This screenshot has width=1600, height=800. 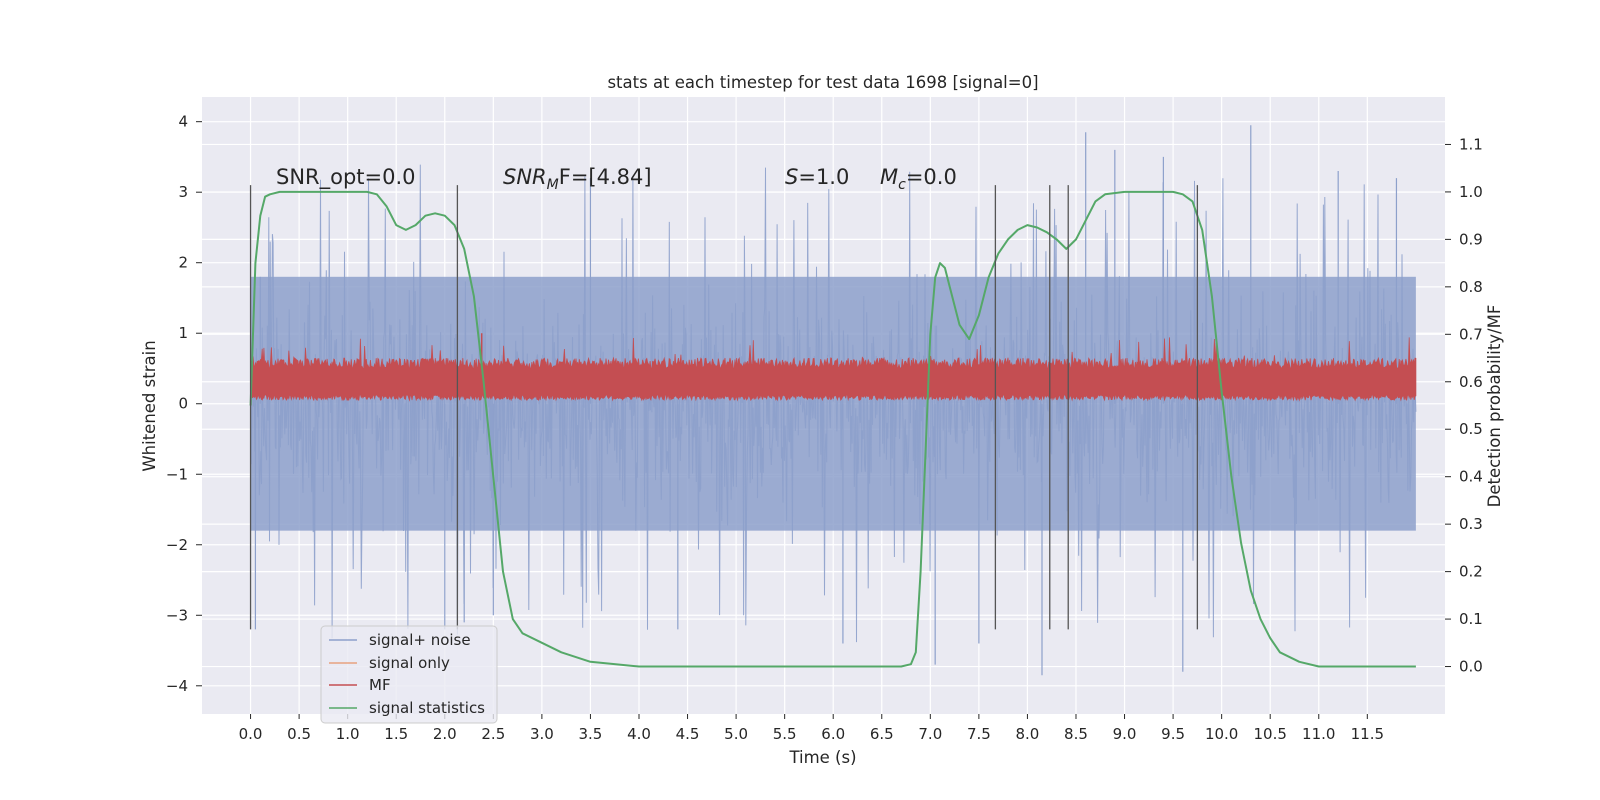 I want to click on x-axis-label: Time (s), so click(x=822, y=757).